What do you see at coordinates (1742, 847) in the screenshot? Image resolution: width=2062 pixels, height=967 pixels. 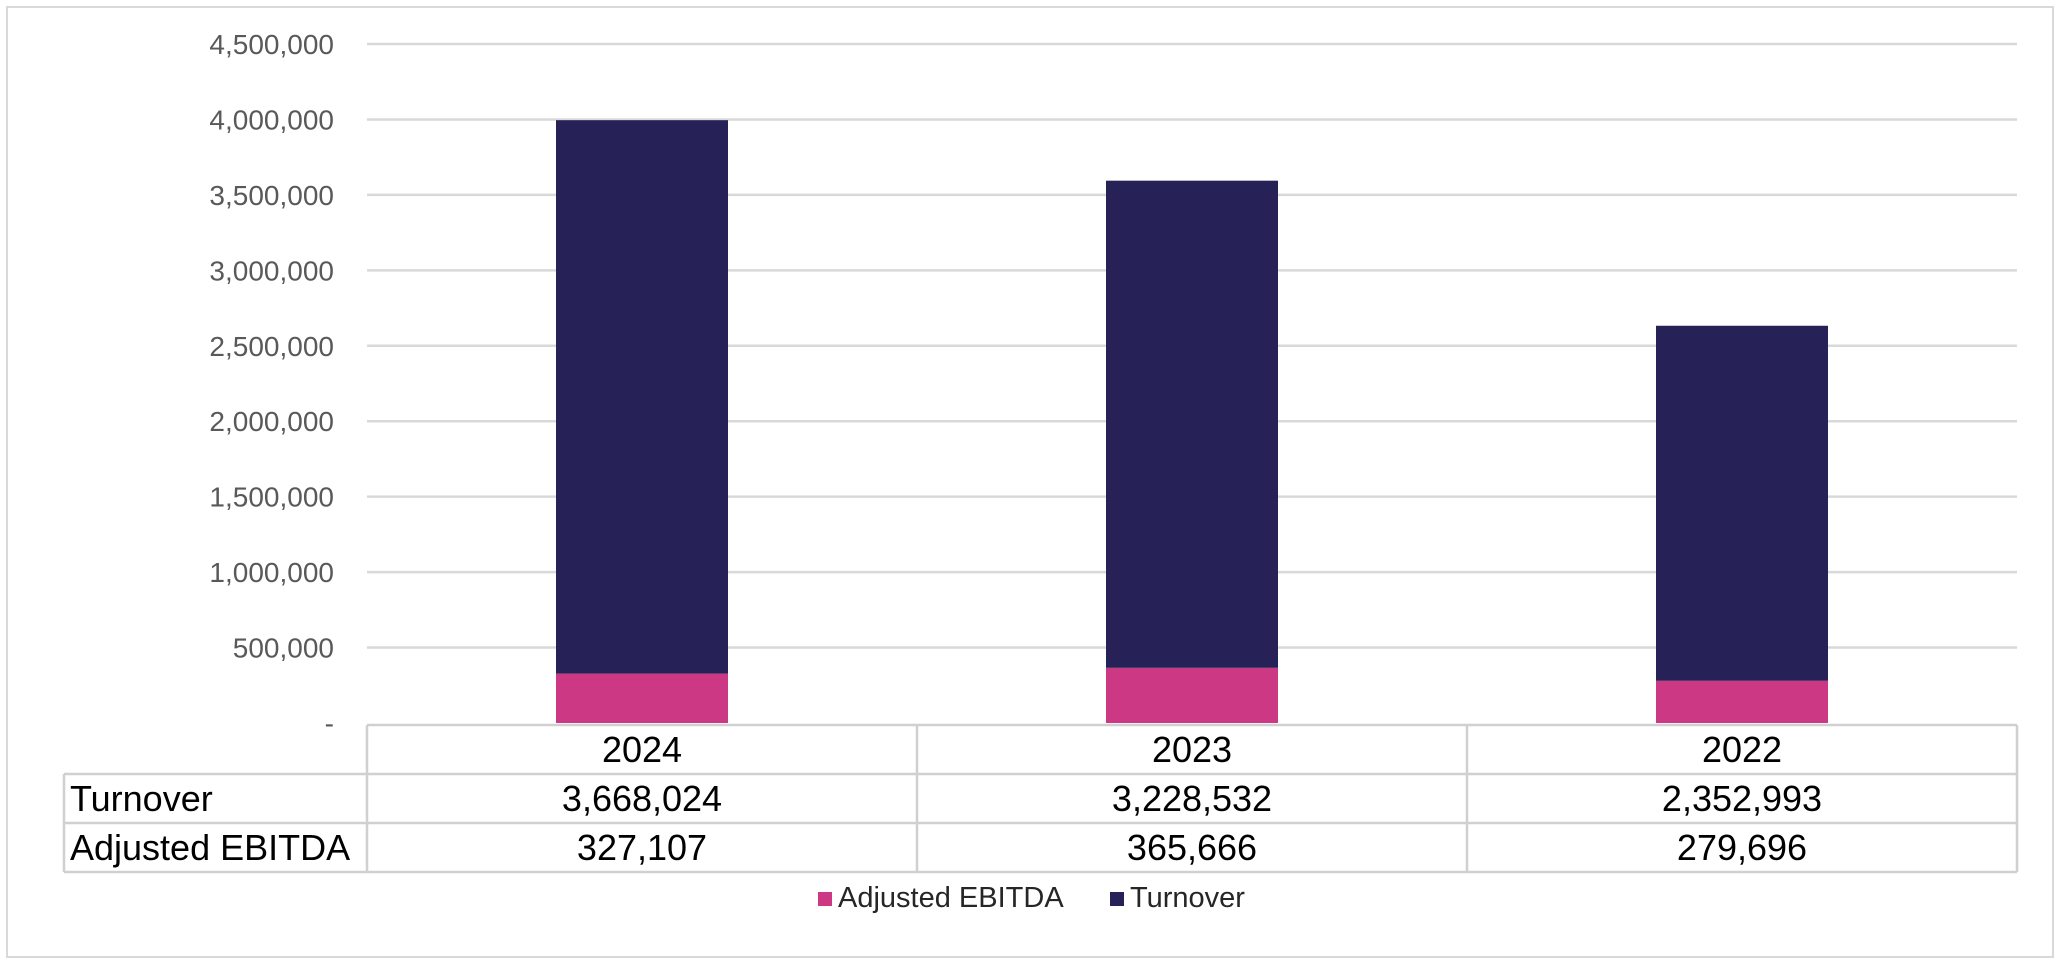 I see `table-cell-value: 279,696` at bounding box center [1742, 847].